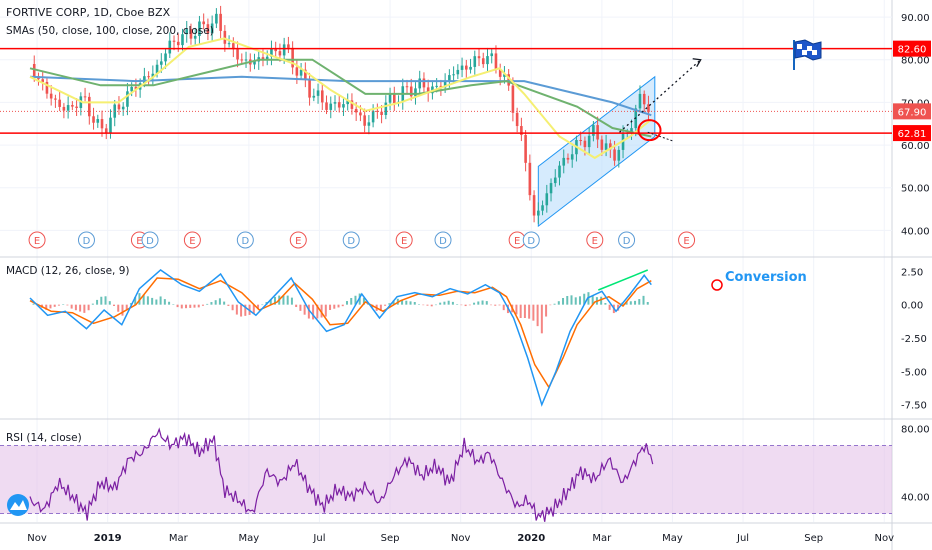 This screenshot has height=550, width=932. What do you see at coordinates (915, 231) in the screenshot?
I see `price-tick-label: 40.00` at bounding box center [915, 231].